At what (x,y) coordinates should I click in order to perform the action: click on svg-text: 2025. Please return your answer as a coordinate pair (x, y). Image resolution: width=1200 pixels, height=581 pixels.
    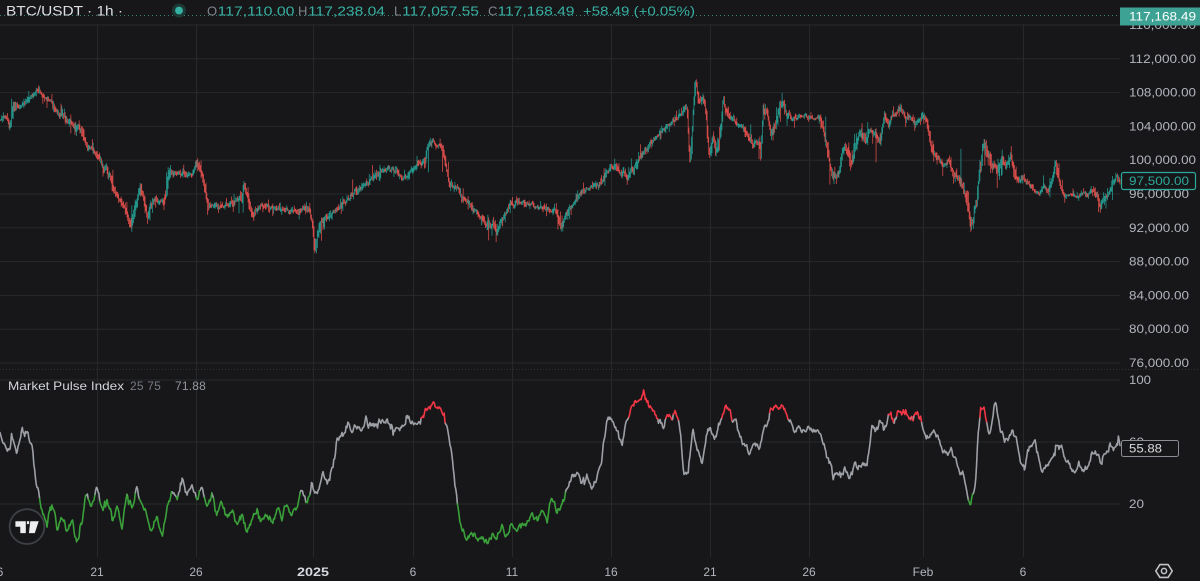
    Looking at the image, I should click on (313, 572).